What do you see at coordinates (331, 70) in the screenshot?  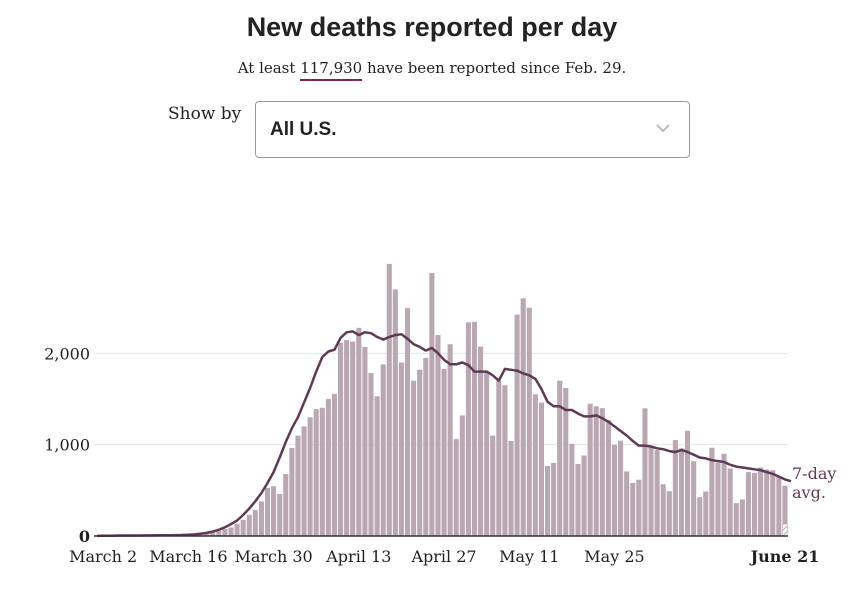 I see `death-count: 117,930` at bounding box center [331, 70].